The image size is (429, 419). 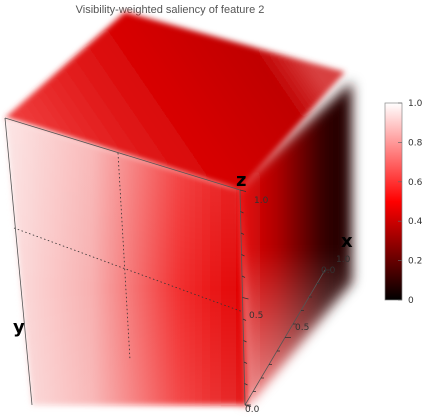 I want to click on x-tick-label-3: 1.0, so click(x=343, y=260).